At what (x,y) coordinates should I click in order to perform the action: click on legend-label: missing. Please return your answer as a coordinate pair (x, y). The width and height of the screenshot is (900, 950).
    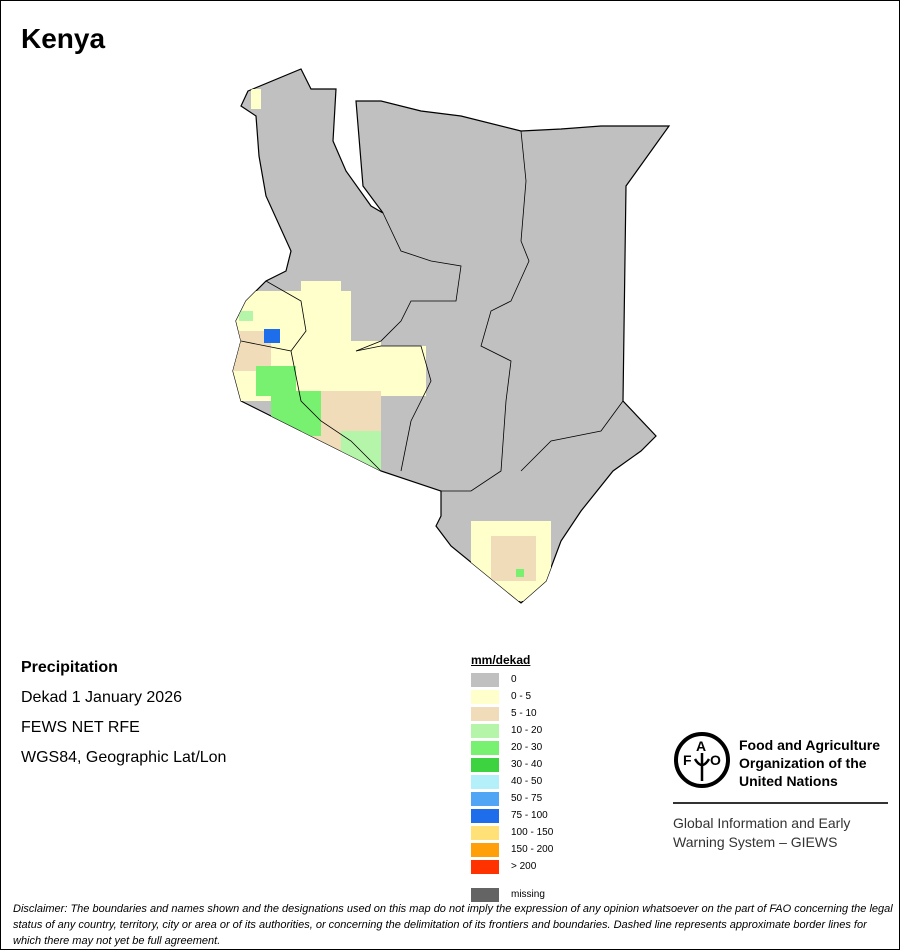
    Looking at the image, I should click on (528, 894).